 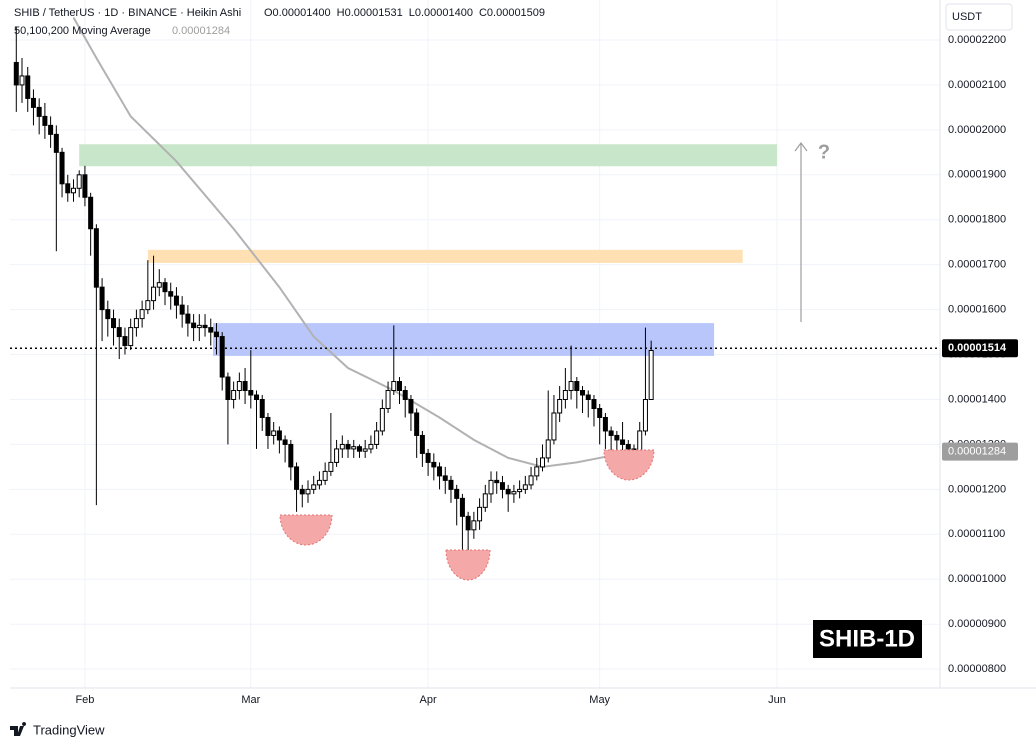 What do you see at coordinates (824, 152) in the screenshot?
I see `question-mark: ?` at bounding box center [824, 152].